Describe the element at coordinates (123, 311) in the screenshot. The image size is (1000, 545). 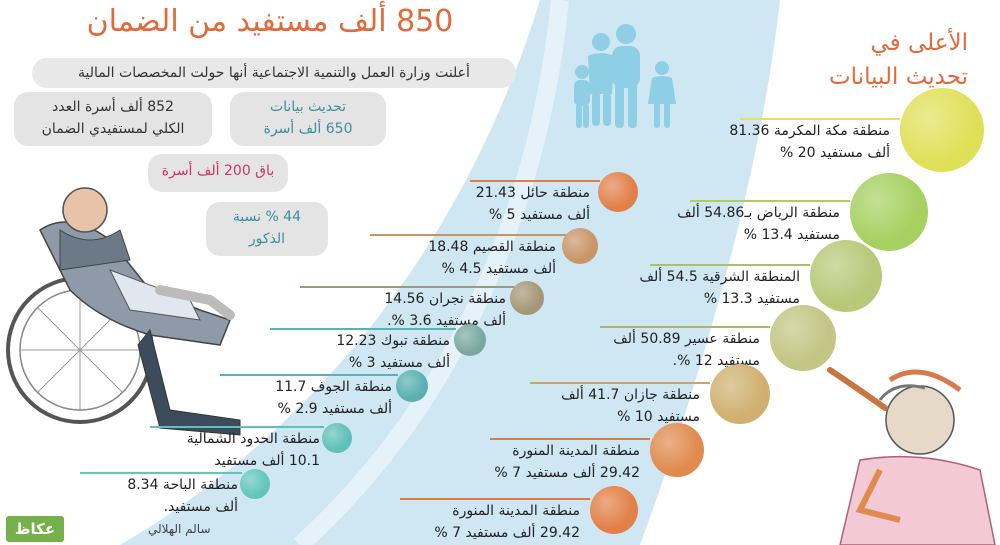
I see `wheelchair-man-illustration` at that location.